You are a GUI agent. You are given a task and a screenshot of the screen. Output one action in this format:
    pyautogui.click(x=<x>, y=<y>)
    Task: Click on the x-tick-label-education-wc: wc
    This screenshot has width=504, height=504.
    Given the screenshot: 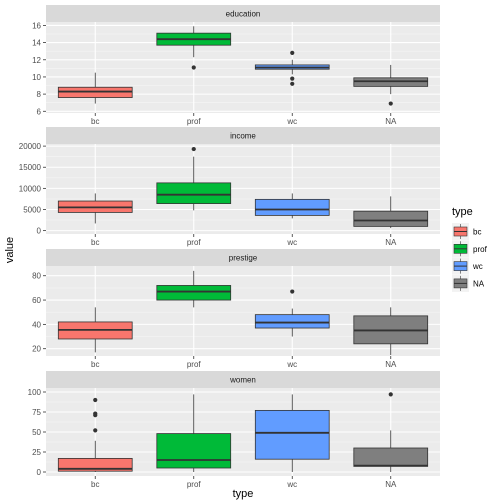 What is the action you would take?
    pyautogui.click(x=291, y=121)
    